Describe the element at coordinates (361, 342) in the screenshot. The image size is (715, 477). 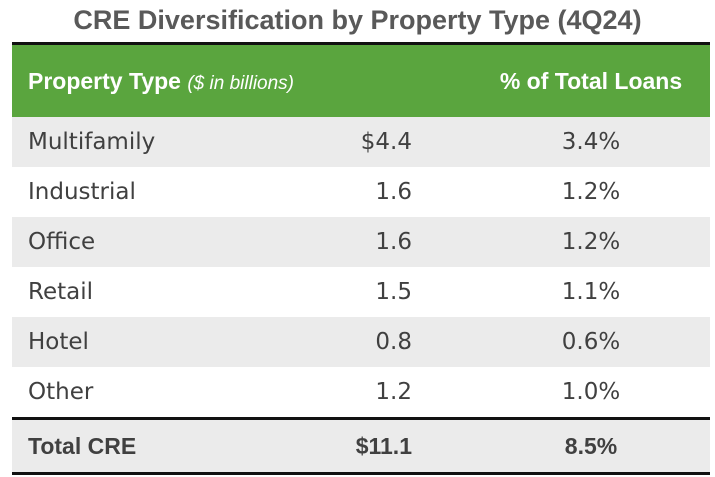
I see `table-row: Hotel 0.8 0.6%` at that location.